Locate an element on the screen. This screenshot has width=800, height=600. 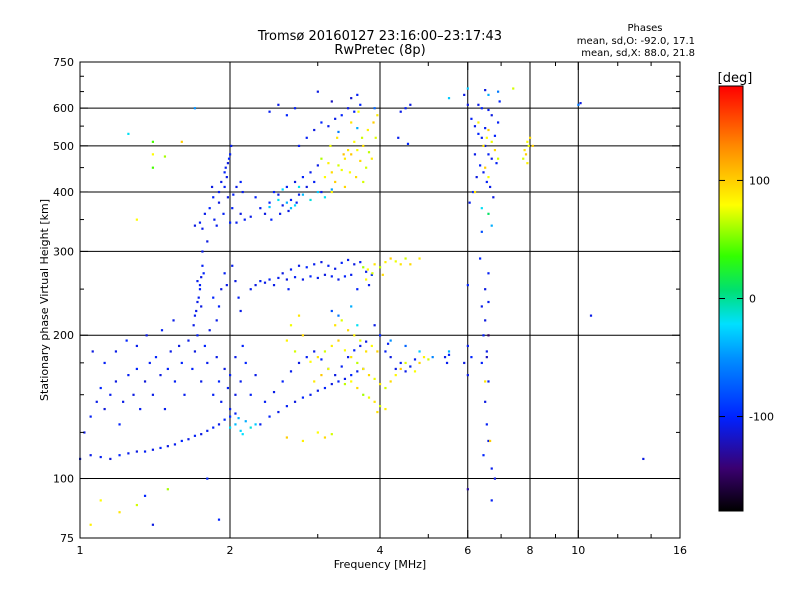
y-axis-label: Stationary phase Virtual Height [km] is located at coordinates (44, 300).